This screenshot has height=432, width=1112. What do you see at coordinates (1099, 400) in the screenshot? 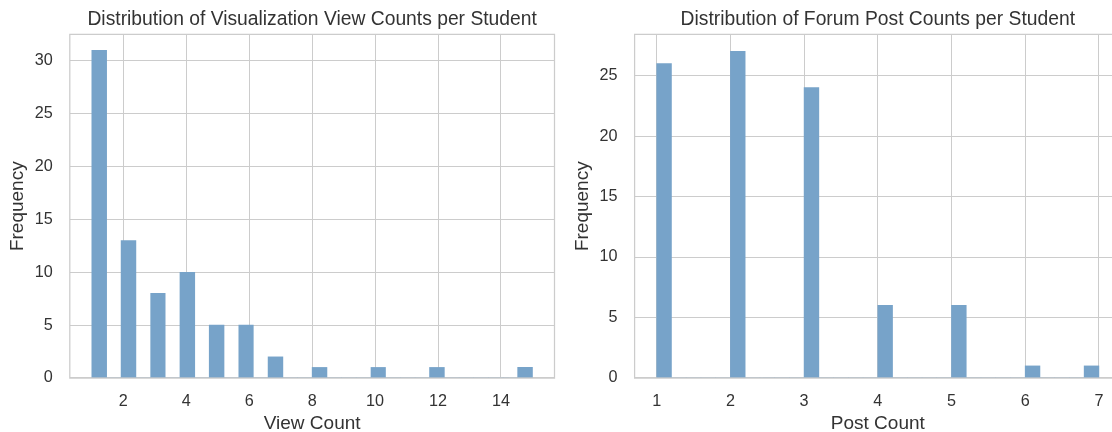
I see `x-tick-label: 7` at bounding box center [1099, 400].